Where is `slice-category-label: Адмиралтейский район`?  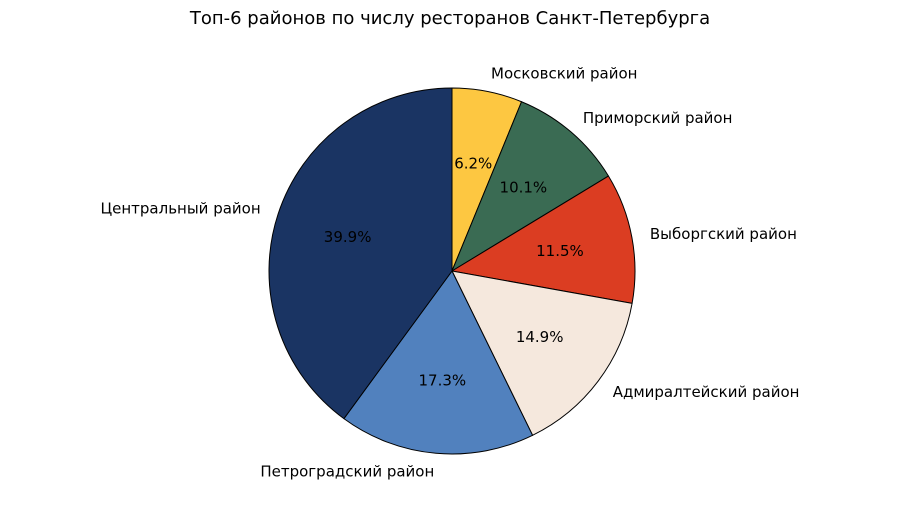 slice-category-label: Адмиралтейский район is located at coordinates (706, 392).